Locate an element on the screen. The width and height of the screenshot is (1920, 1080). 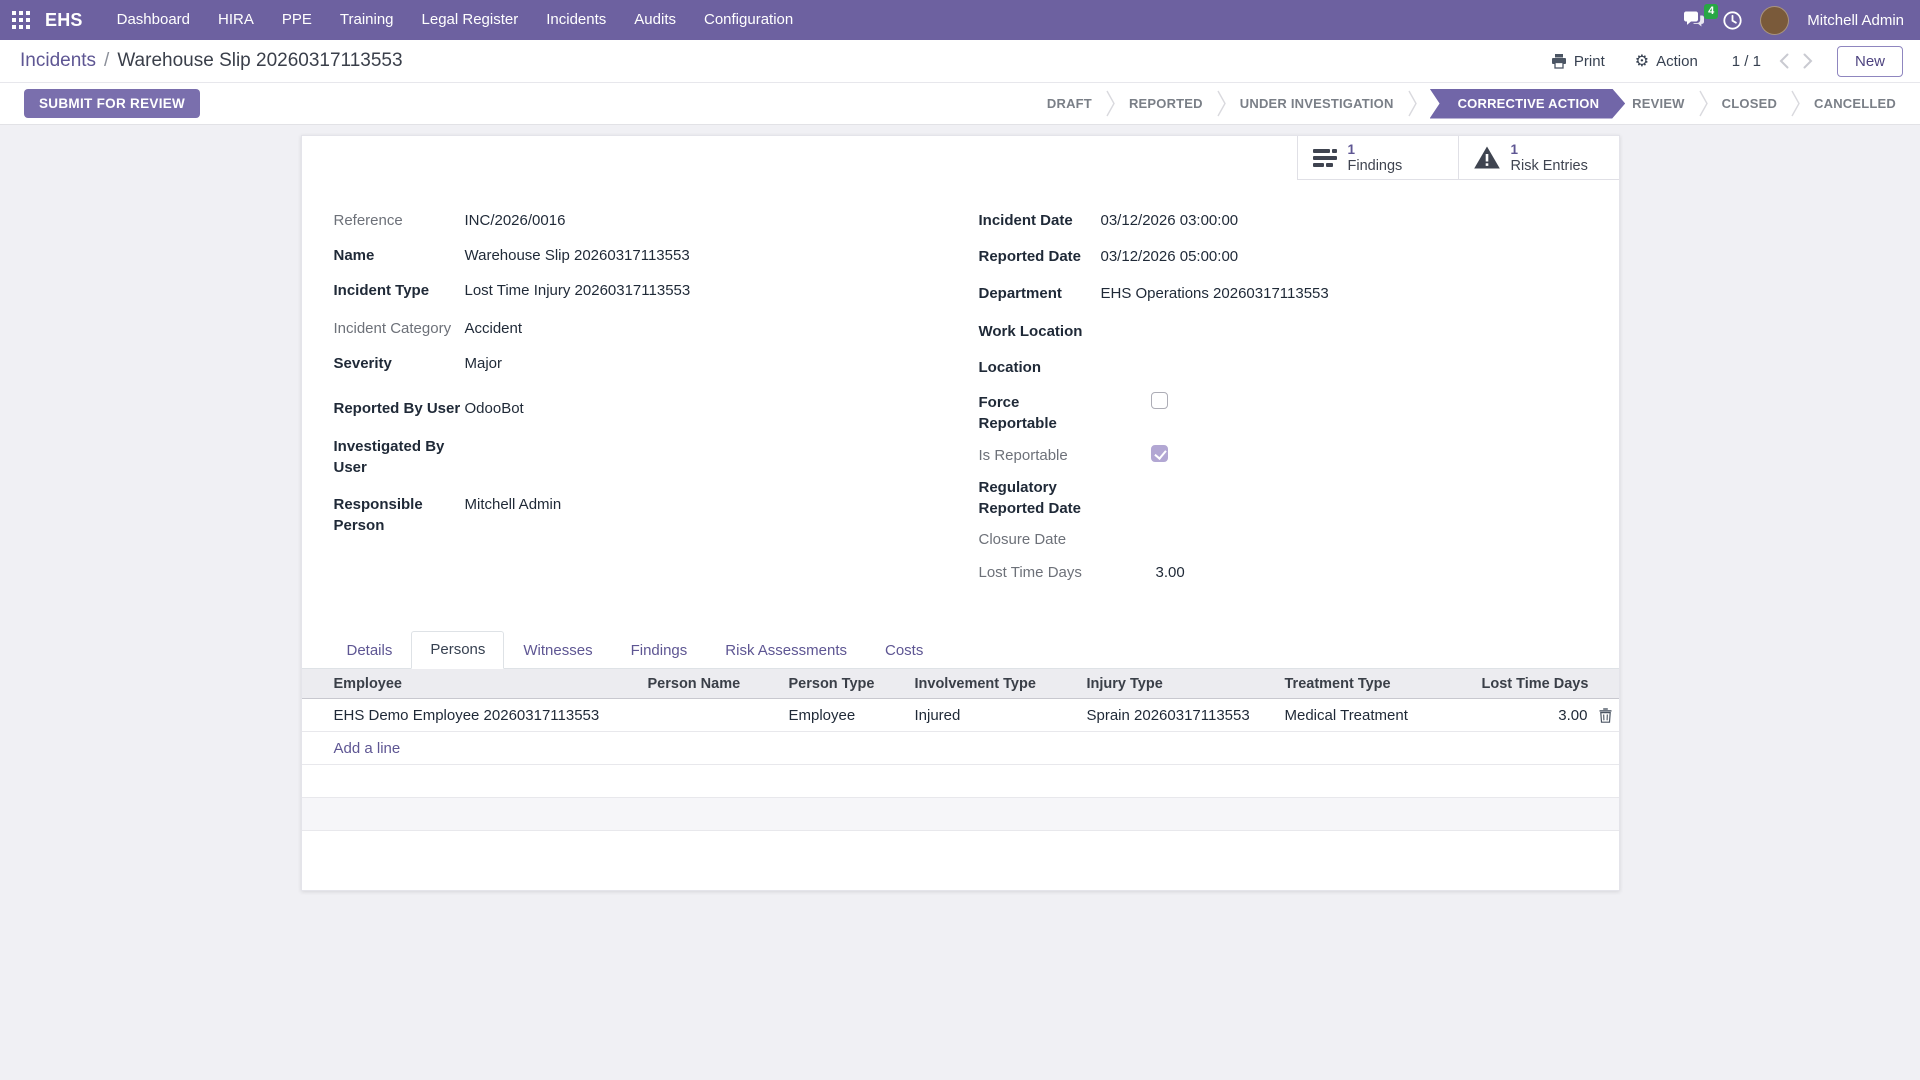
cell-person-type: Employee is located at coordinates (822, 715).